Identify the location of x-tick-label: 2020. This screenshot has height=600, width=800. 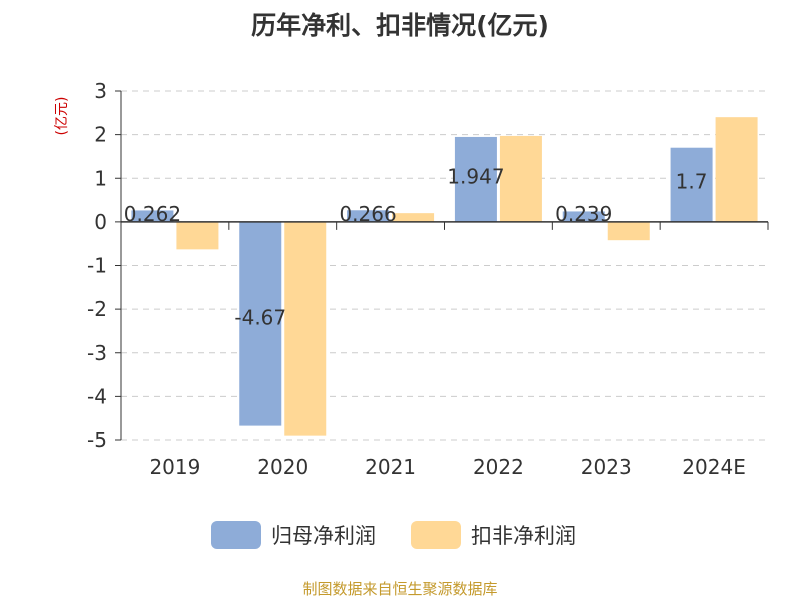
(282, 467).